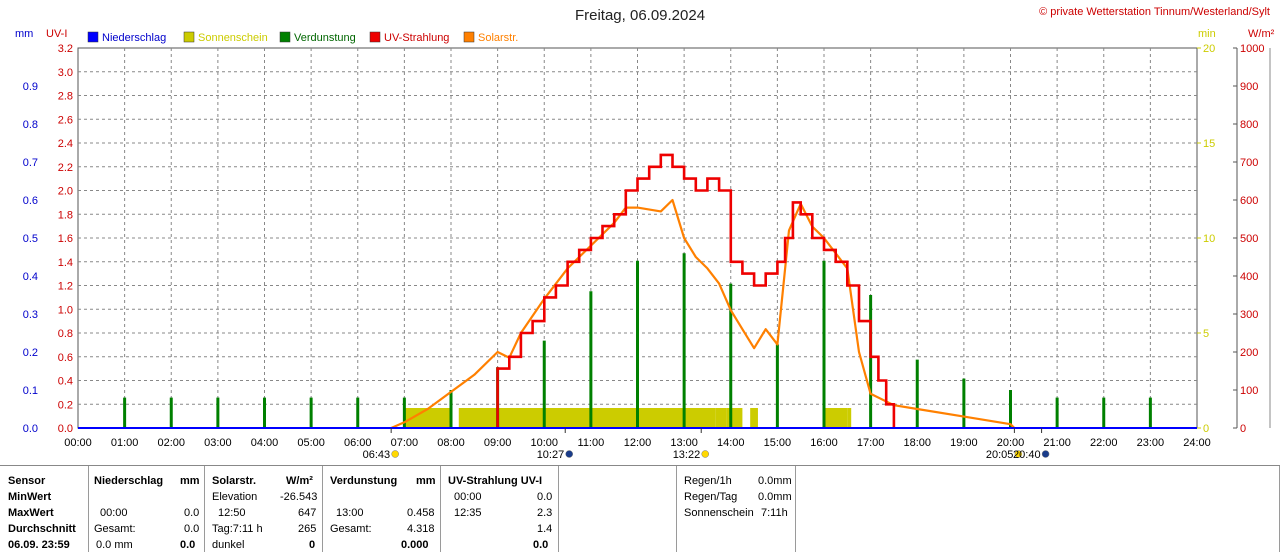  What do you see at coordinates (307, 529) in the screenshot?
I see `solar-avg-value: 265` at bounding box center [307, 529].